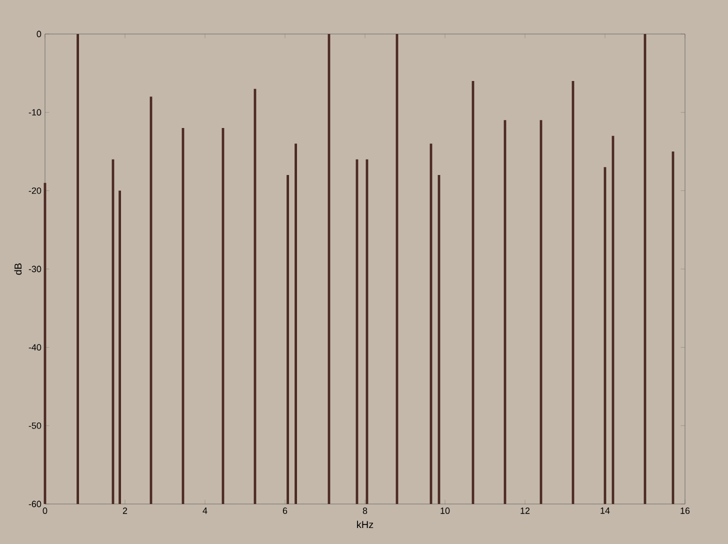  What do you see at coordinates (125, 511) in the screenshot?
I see `x-tick-label: 2` at bounding box center [125, 511].